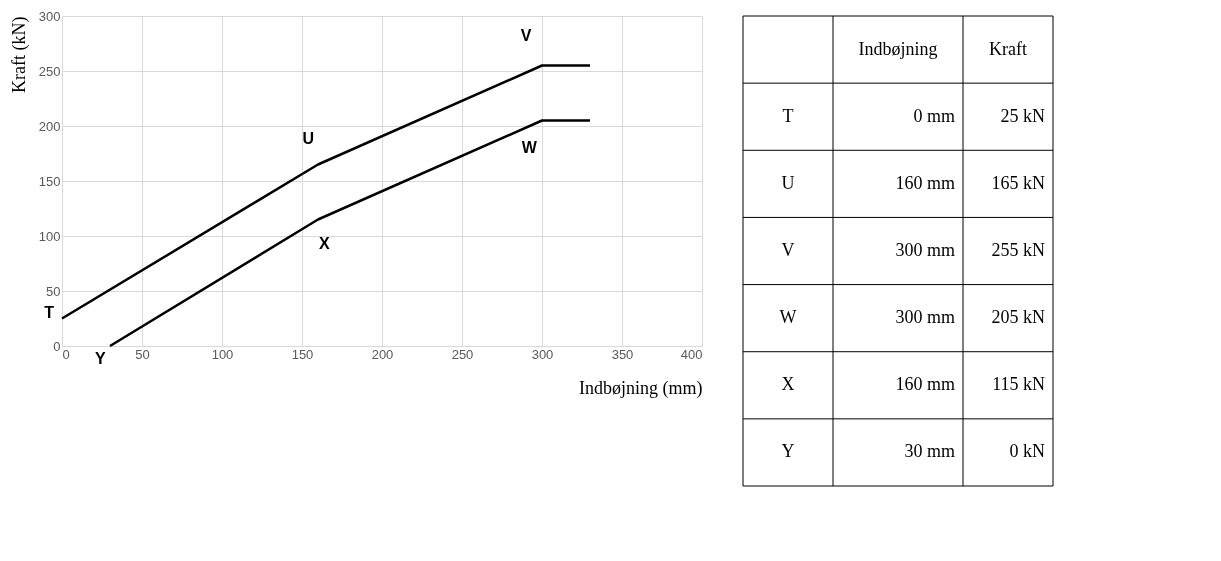 The width and height of the screenshot is (1221, 561). What do you see at coordinates (788, 384) in the screenshot?
I see `category-label: X` at bounding box center [788, 384].